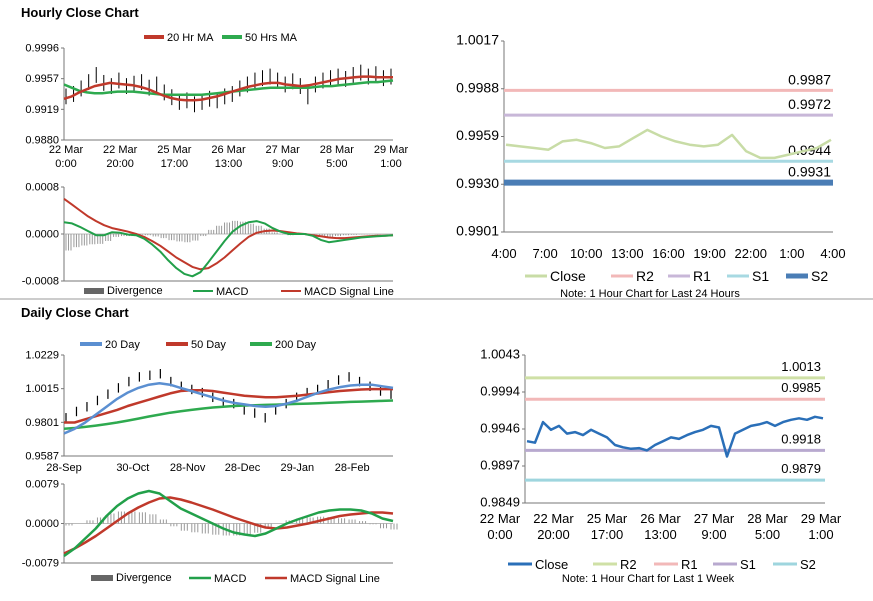 This screenshot has width=873, height=601. I want to click on daily-50-day-line, so click(228, 405).